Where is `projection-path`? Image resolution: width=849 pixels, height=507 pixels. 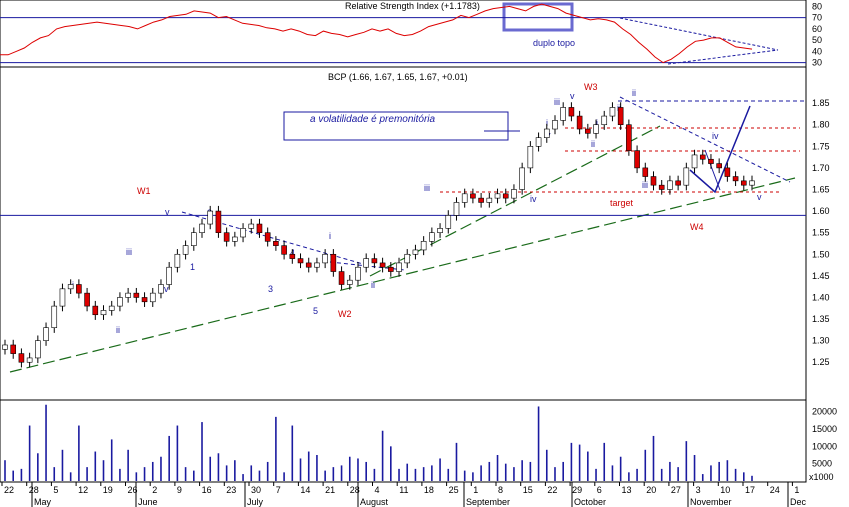
projection-path is located at coordinates (720, 149).